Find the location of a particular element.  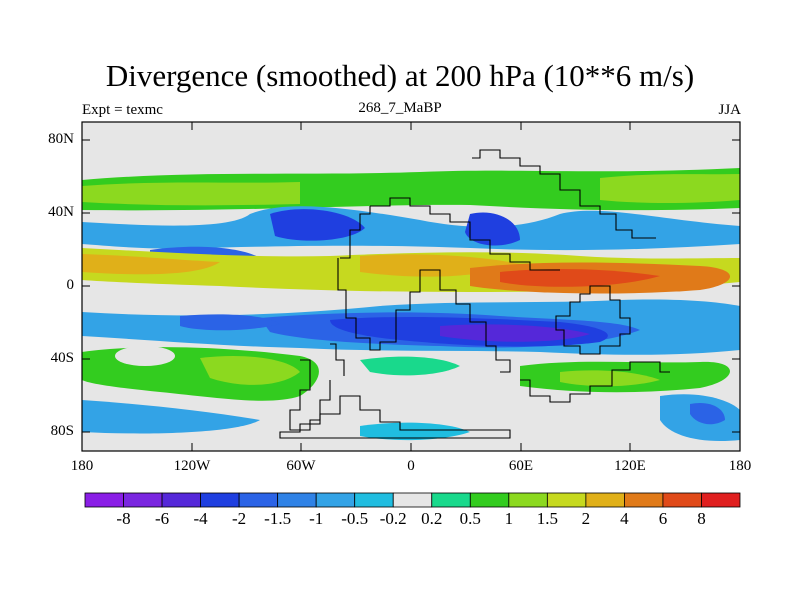

lon-label-0: 0 is located at coordinates (411, 466).